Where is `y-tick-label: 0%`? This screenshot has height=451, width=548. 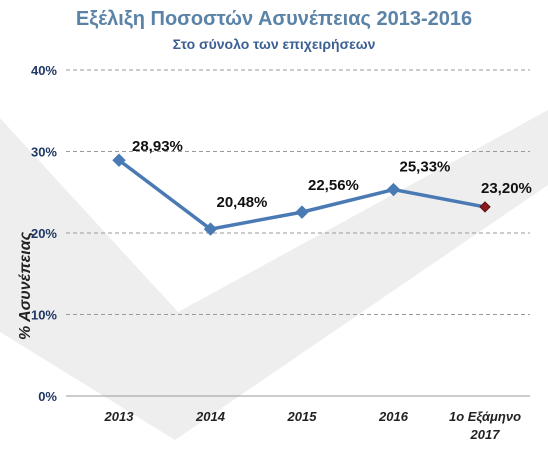
y-tick-label: 0% is located at coordinates (47, 396).